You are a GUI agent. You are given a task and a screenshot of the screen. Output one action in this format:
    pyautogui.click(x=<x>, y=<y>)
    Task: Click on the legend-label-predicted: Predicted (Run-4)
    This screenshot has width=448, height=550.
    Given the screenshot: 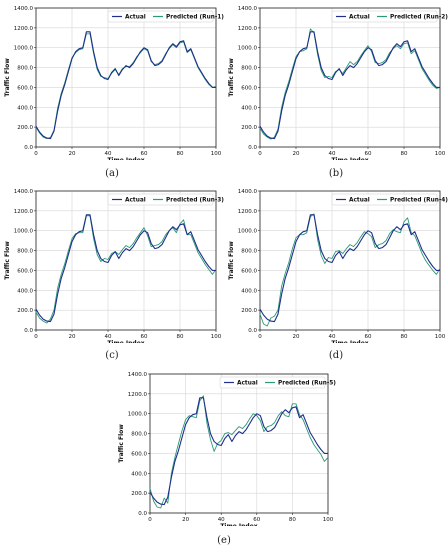 What is the action you would take?
    pyautogui.click(x=419, y=201)
    